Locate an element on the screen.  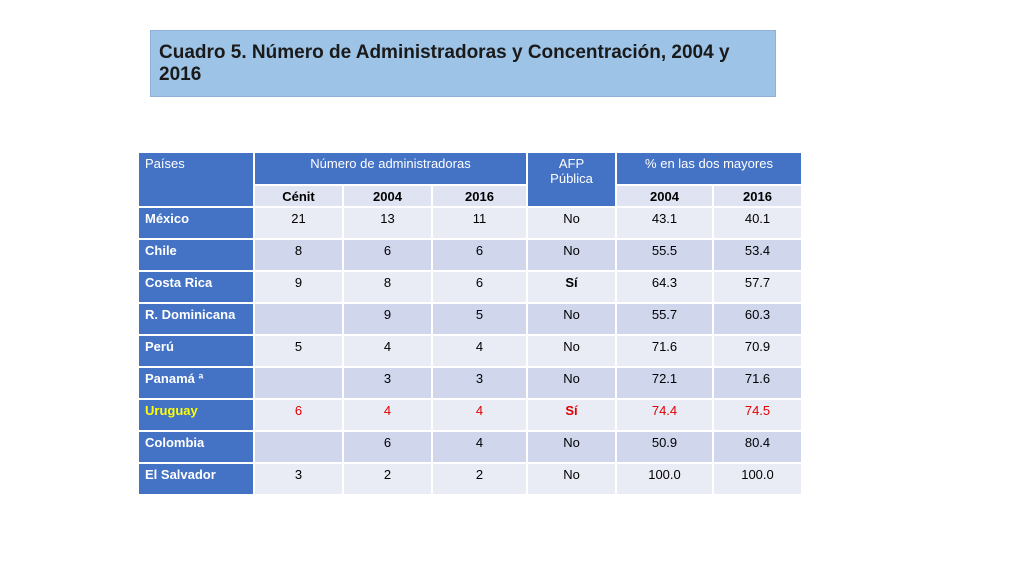
table-row: Panamá ª 3 3 No 72.1 71.6 is located at coordinates (470, 383).